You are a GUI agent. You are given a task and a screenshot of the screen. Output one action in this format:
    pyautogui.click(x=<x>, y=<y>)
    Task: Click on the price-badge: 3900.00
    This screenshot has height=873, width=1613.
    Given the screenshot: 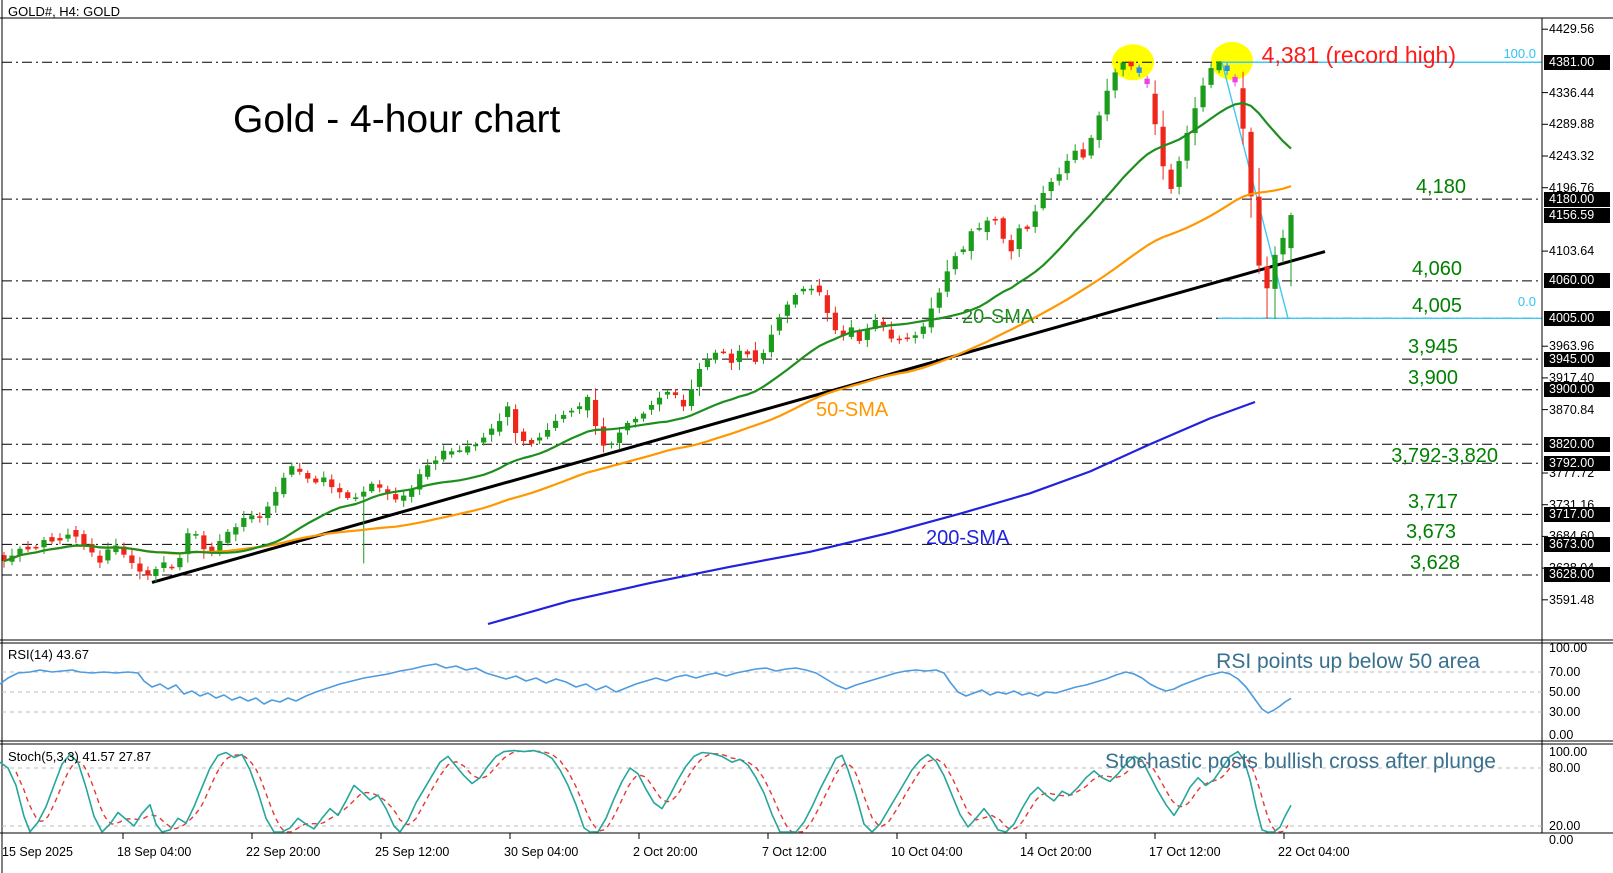 What is the action you would take?
    pyautogui.click(x=1577, y=390)
    